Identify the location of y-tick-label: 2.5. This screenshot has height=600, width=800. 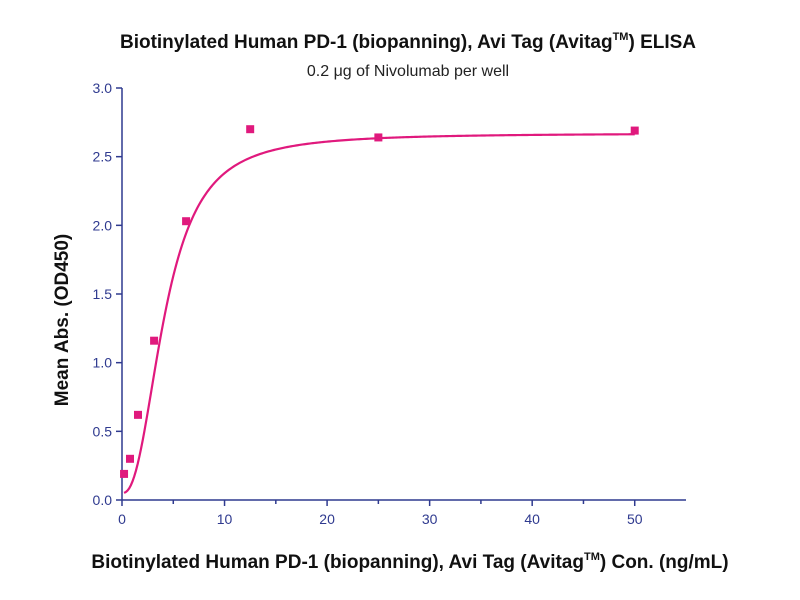
(103, 157).